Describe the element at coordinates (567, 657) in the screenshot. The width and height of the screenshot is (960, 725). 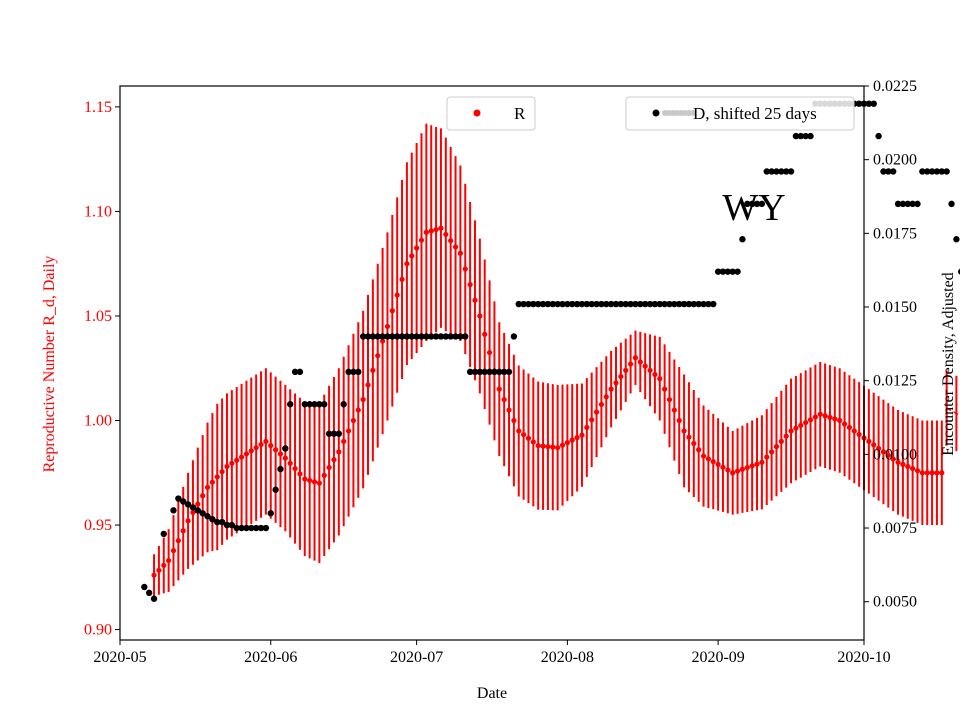
I see `x-tick-label: 2020-08` at that location.